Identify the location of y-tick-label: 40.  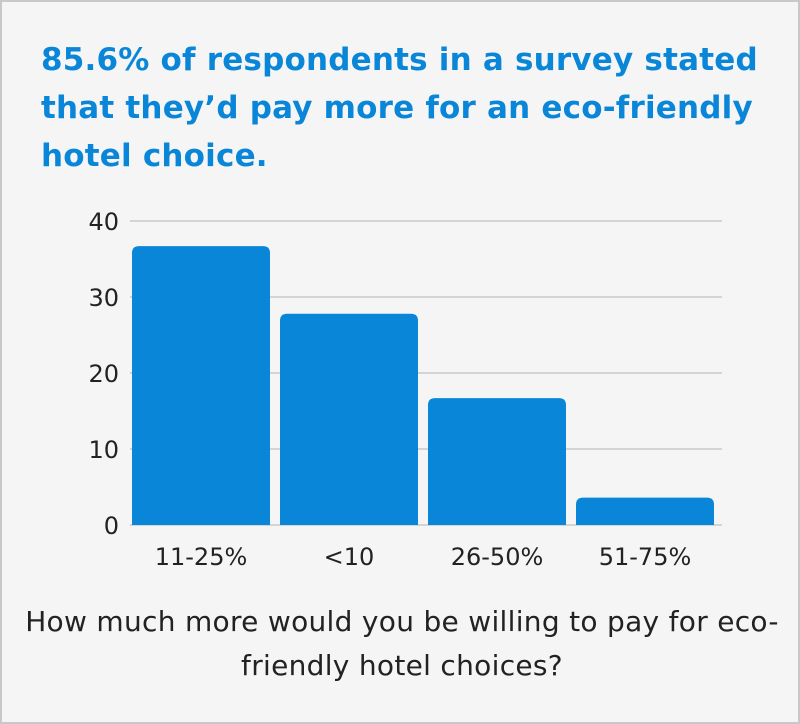
(103, 222).